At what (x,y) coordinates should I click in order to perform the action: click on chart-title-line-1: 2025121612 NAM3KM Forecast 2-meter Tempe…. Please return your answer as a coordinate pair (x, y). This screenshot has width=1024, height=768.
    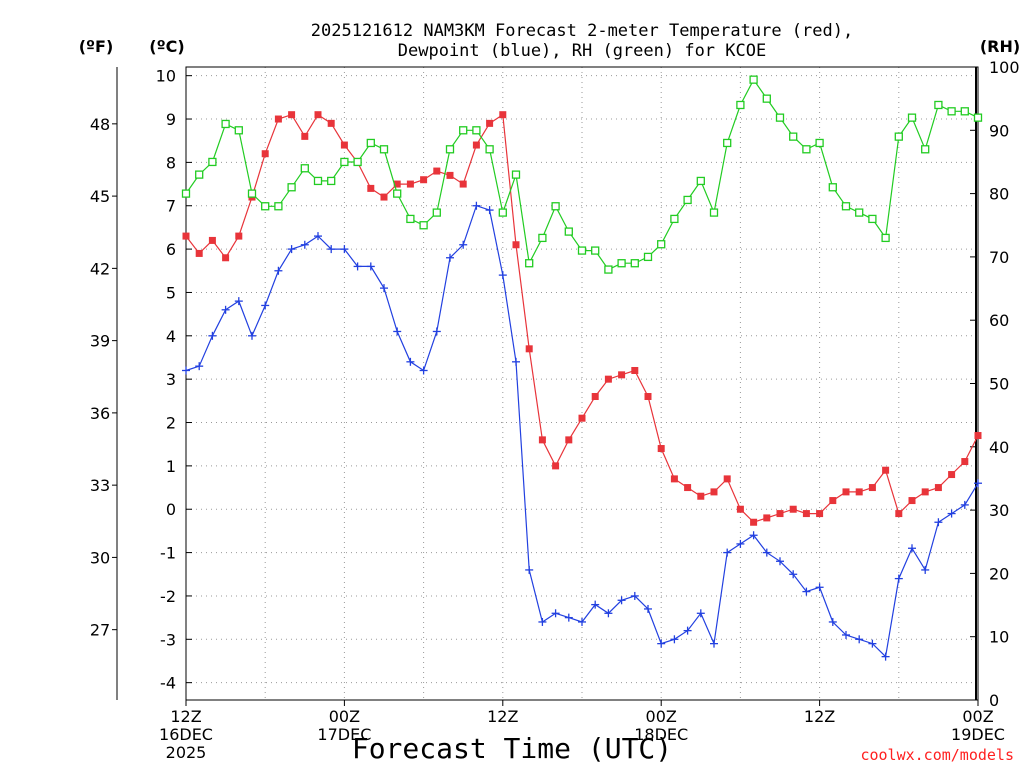
    Looking at the image, I should click on (582, 31).